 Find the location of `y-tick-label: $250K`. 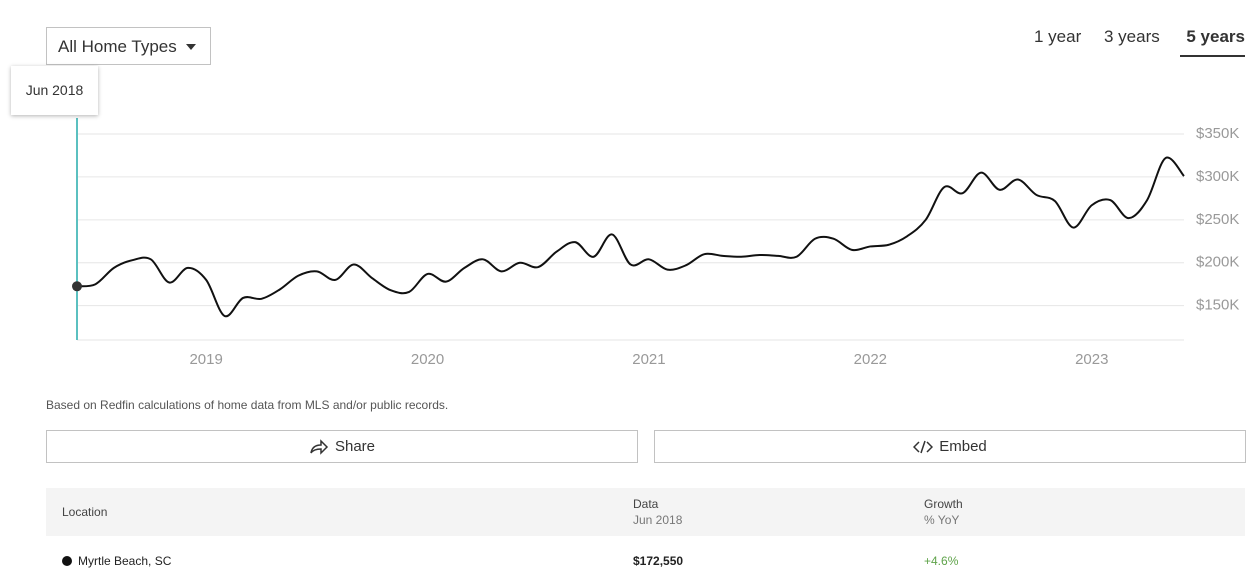

y-tick-label: $250K is located at coordinates (1217, 219).